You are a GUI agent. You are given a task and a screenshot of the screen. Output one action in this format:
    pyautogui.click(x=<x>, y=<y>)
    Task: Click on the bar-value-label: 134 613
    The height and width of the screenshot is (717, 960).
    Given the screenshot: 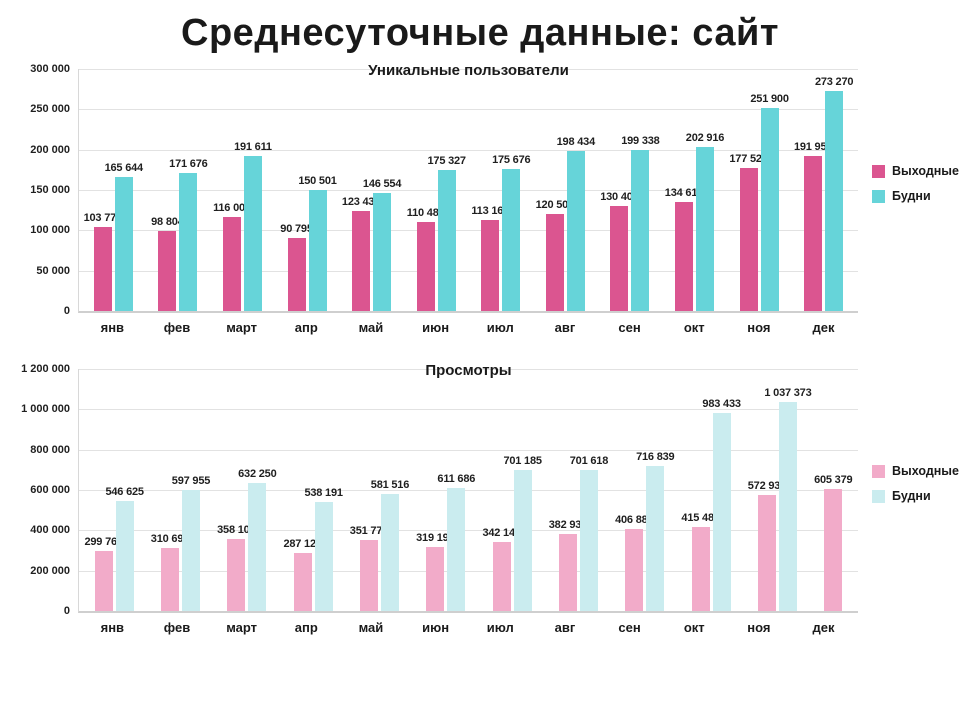 What is the action you would take?
    pyautogui.click(x=684, y=193)
    